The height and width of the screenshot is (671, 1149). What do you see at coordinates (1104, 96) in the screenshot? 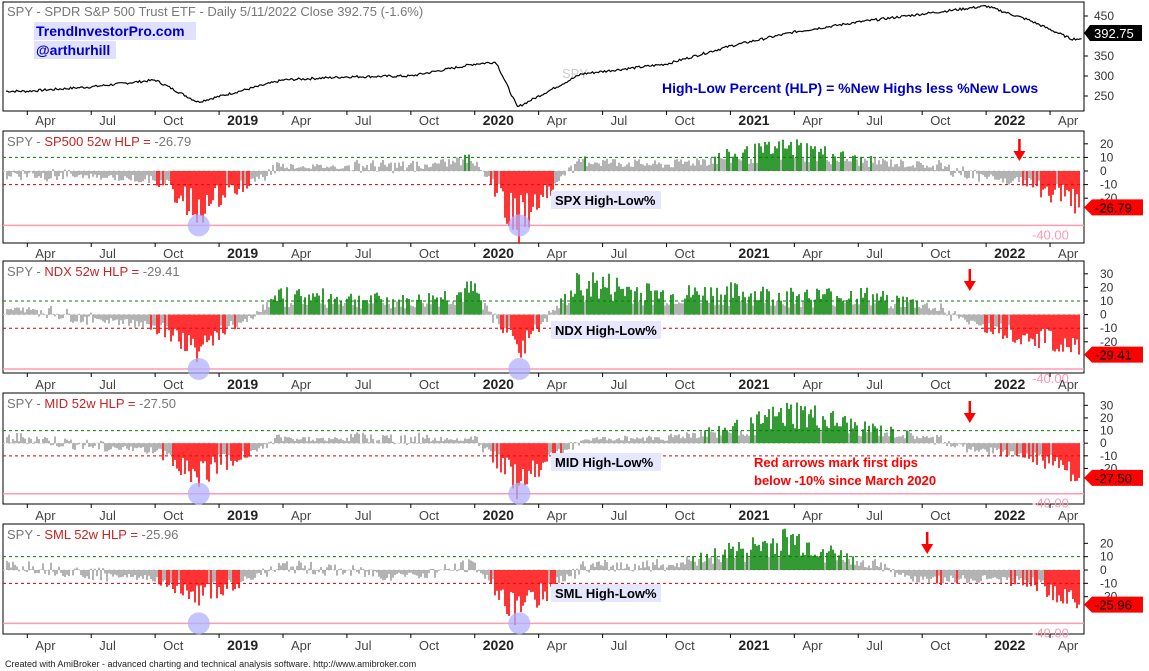
I see `price-y-label: 250` at bounding box center [1104, 96].